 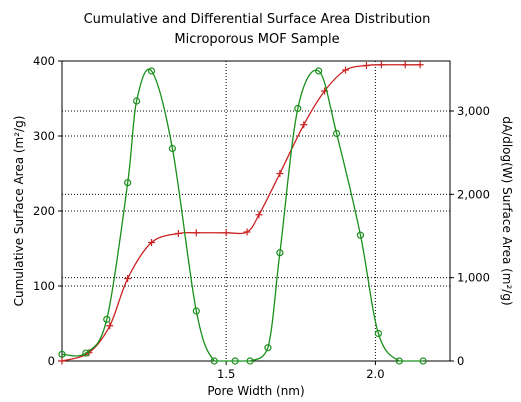 What do you see at coordinates (51, 361) in the screenshot?
I see `y-left-tick-label: 0` at bounding box center [51, 361].